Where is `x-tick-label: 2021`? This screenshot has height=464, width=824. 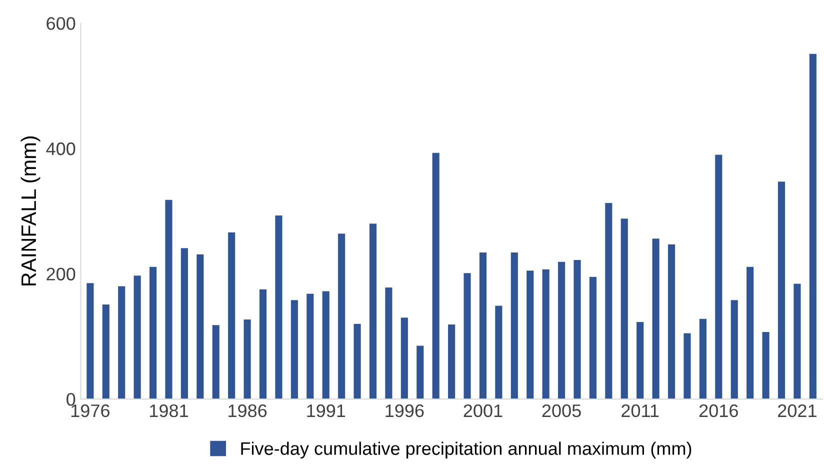 x-tick-label: 2021 is located at coordinates (797, 411).